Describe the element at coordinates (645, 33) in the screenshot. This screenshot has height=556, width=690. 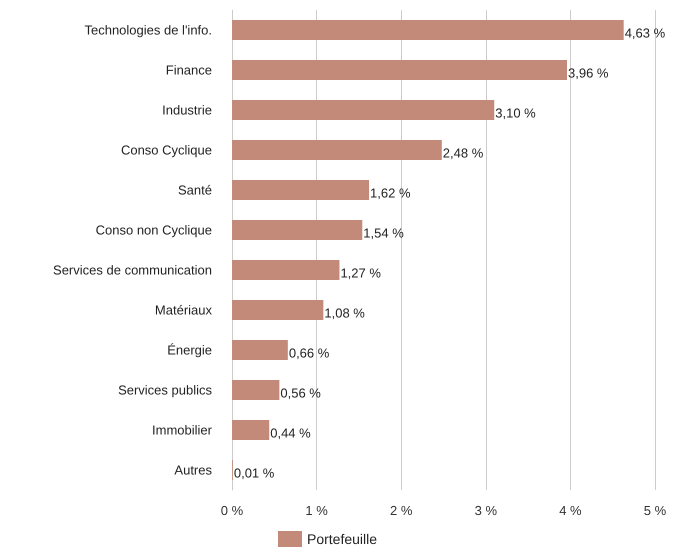
I see `data-label: 4,63 %` at that location.